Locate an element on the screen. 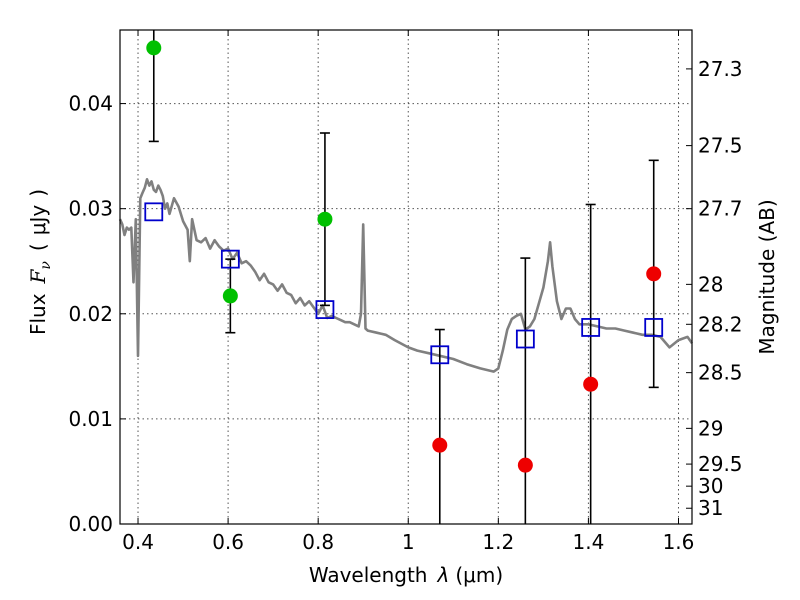  x-axis-label: Wavelength λ (μm) is located at coordinates (406, 575).